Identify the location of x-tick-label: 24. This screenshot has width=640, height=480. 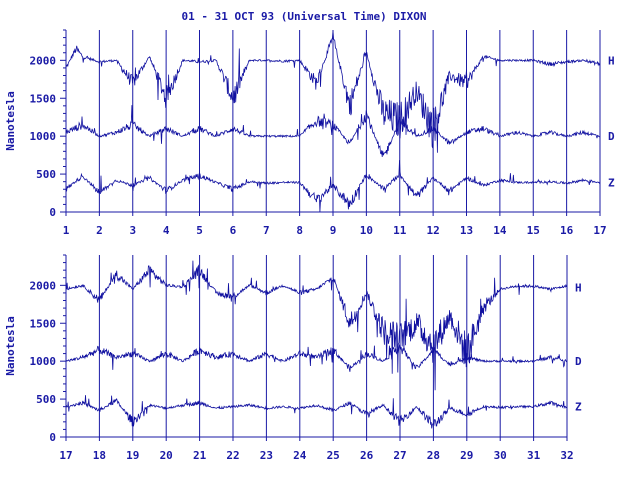
(300, 455).